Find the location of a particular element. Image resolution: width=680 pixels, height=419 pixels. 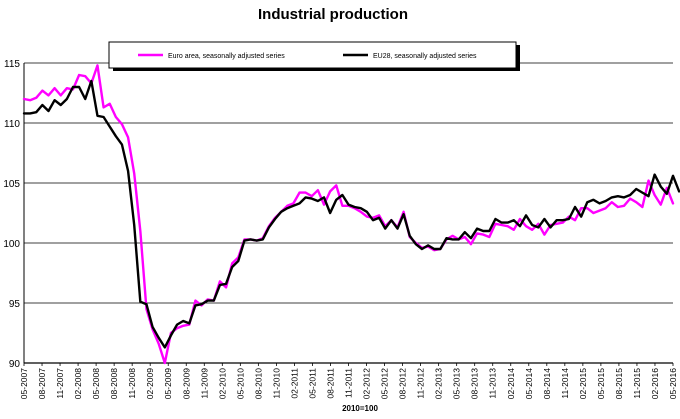

x-tick-label-05-2009: 05-2009 is located at coordinates (168, 383).